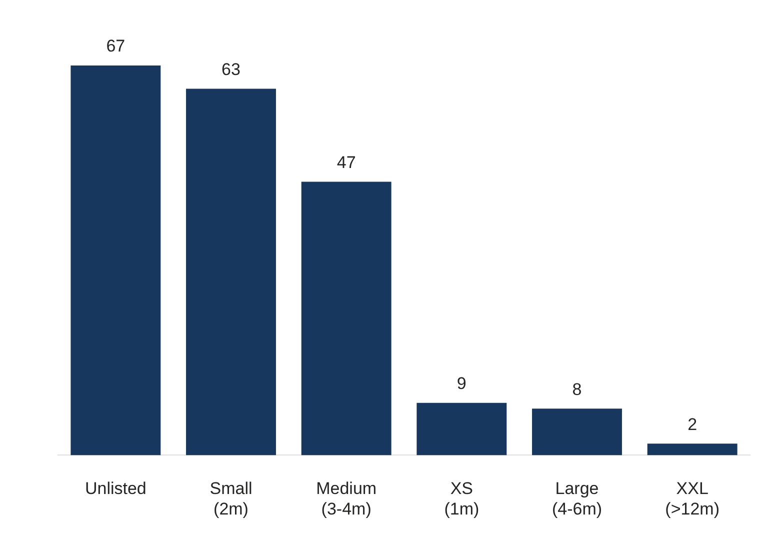 The image size is (764, 552). What do you see at coordinates (461, 384) in the screenshot?
I see `data-label: 9` at bounding box center [461, 384].